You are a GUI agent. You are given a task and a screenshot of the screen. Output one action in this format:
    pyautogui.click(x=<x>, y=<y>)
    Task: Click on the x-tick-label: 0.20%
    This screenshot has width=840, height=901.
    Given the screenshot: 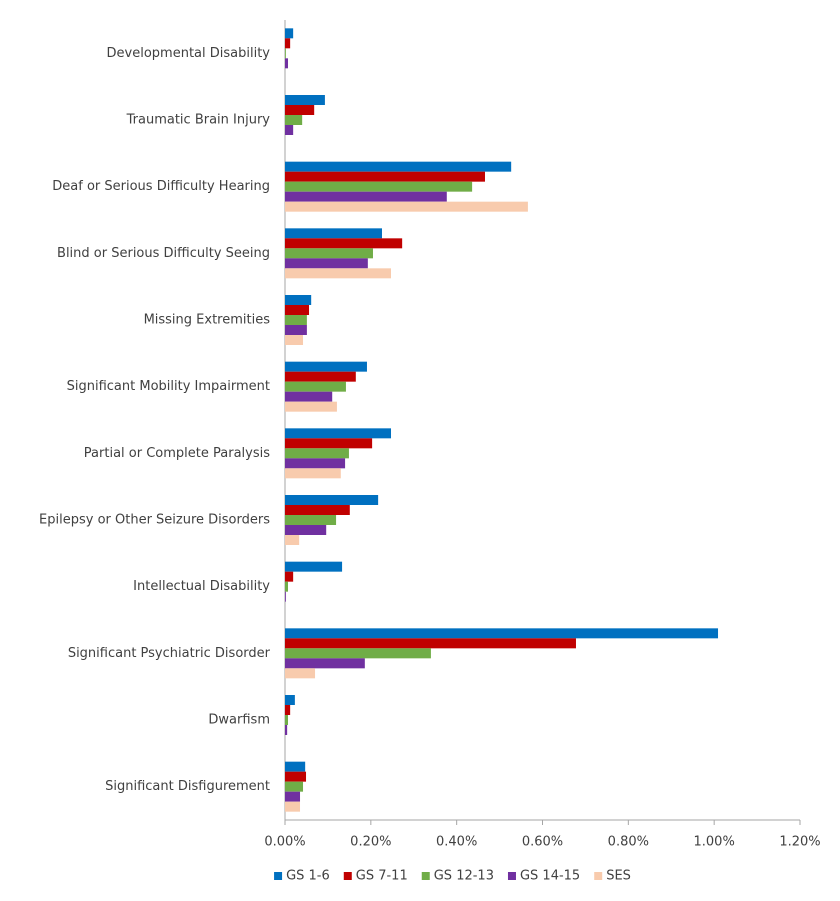 What is the action you would take?
    pyautogui.click(x=370, y=842)
    